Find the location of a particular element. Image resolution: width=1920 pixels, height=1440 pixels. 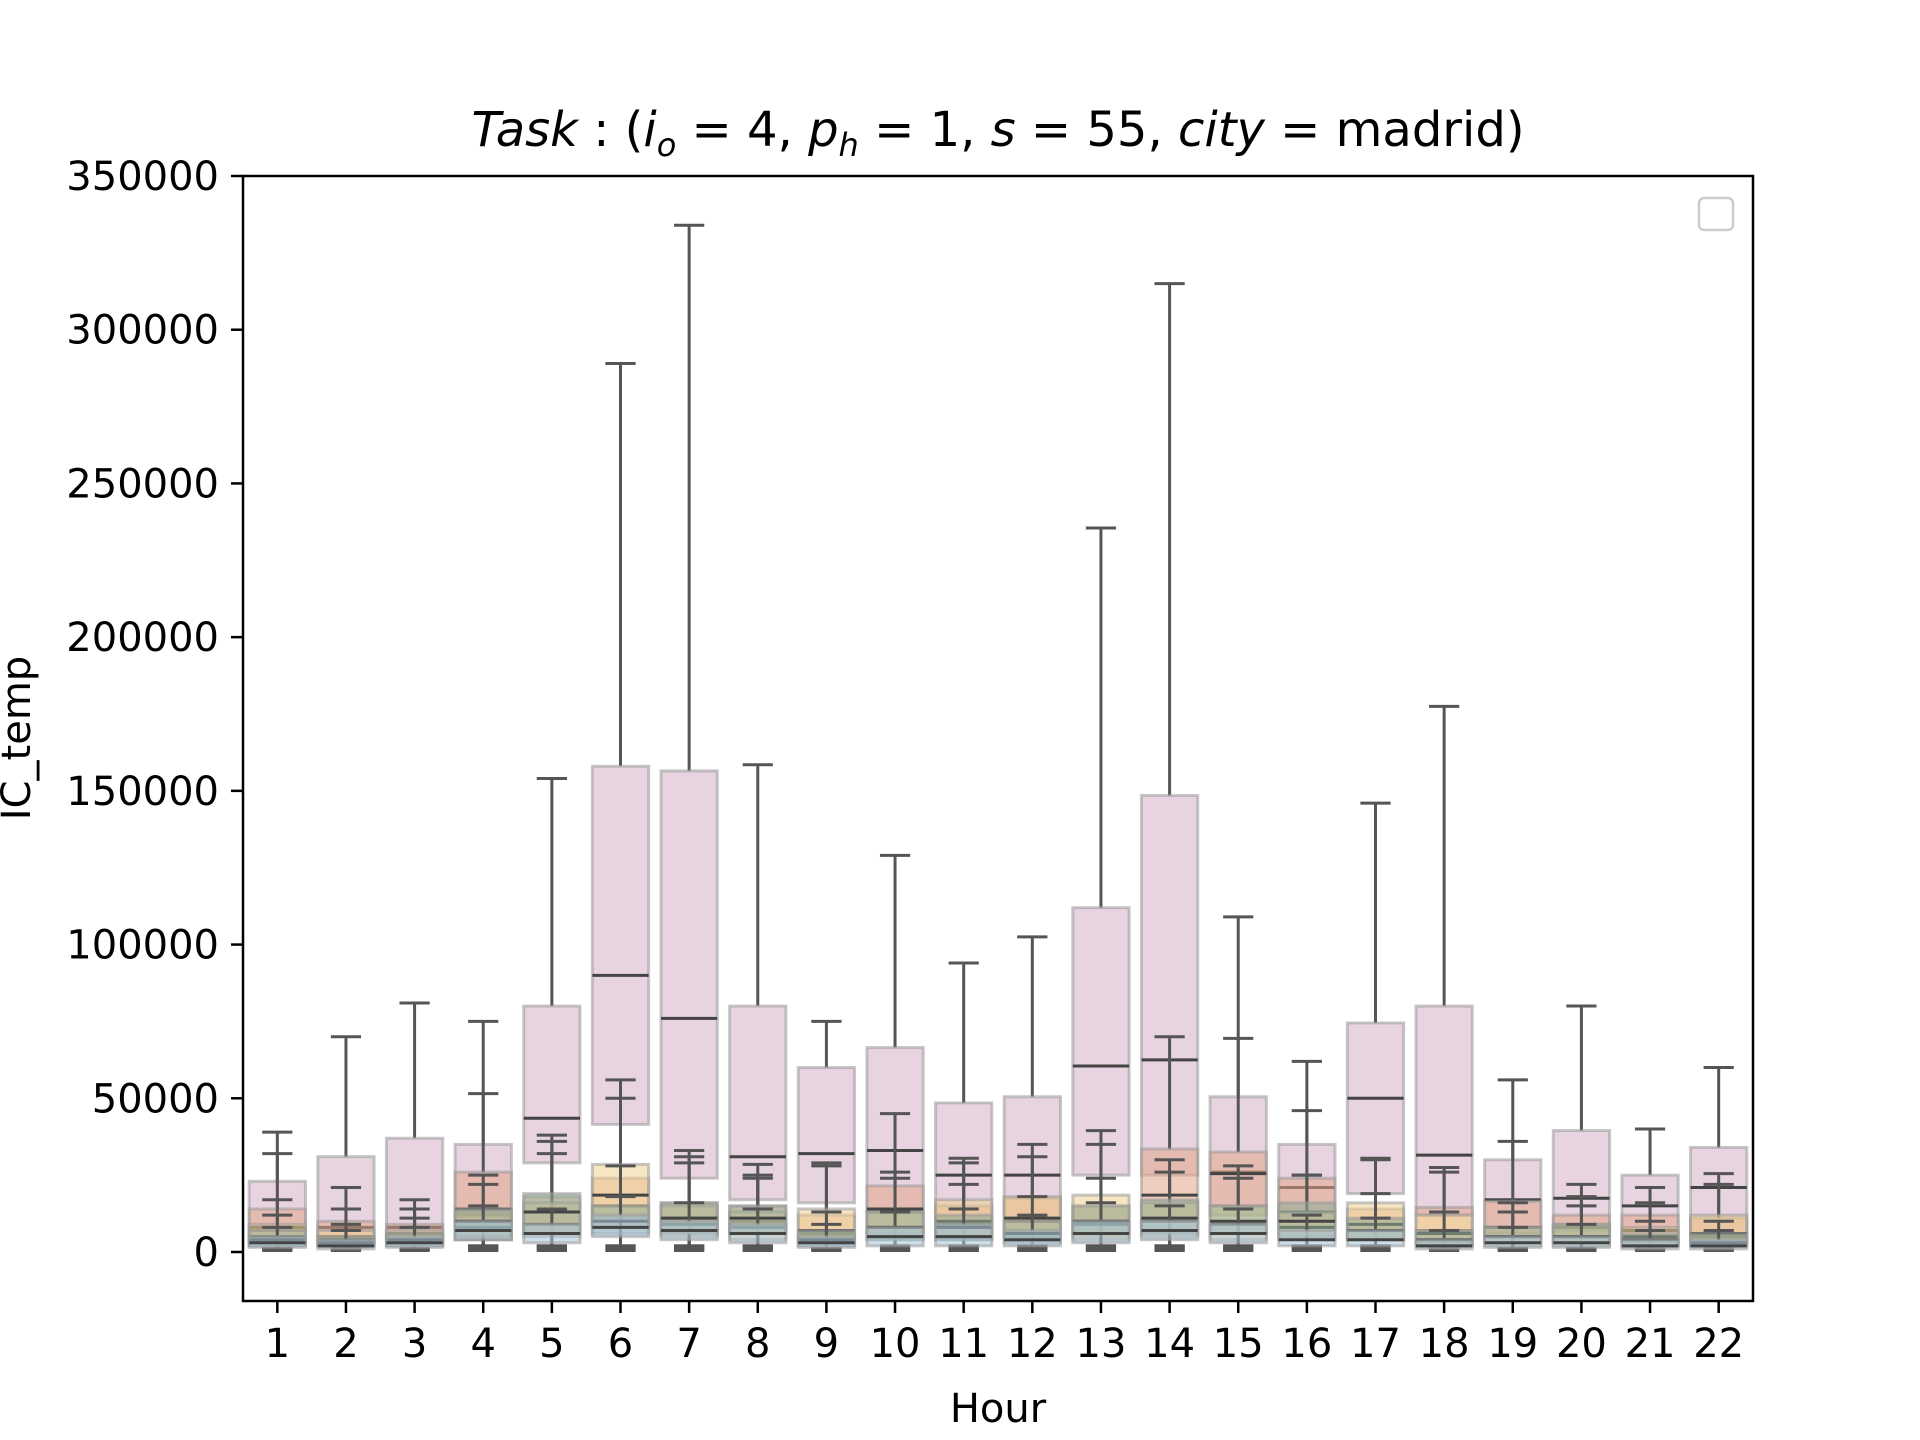

x-tick-label: 5 is located at coordinates (551, 1344).